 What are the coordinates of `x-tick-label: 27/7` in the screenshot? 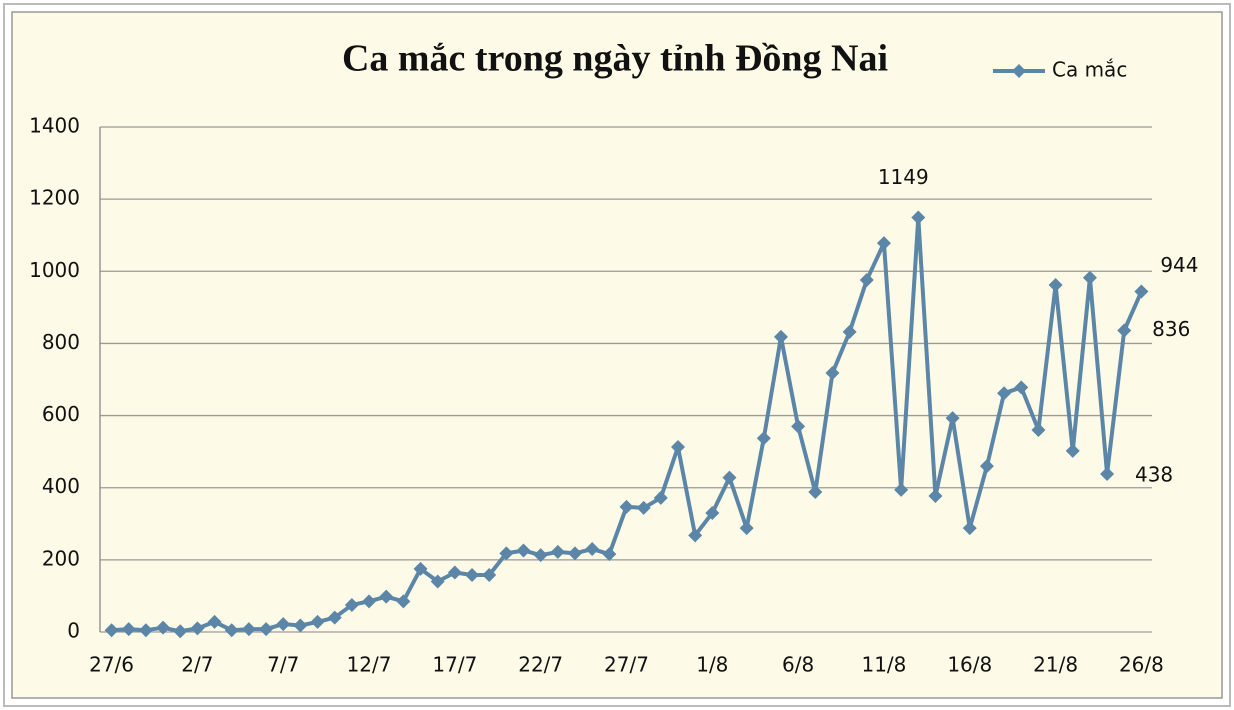 It's located at (626, 665).